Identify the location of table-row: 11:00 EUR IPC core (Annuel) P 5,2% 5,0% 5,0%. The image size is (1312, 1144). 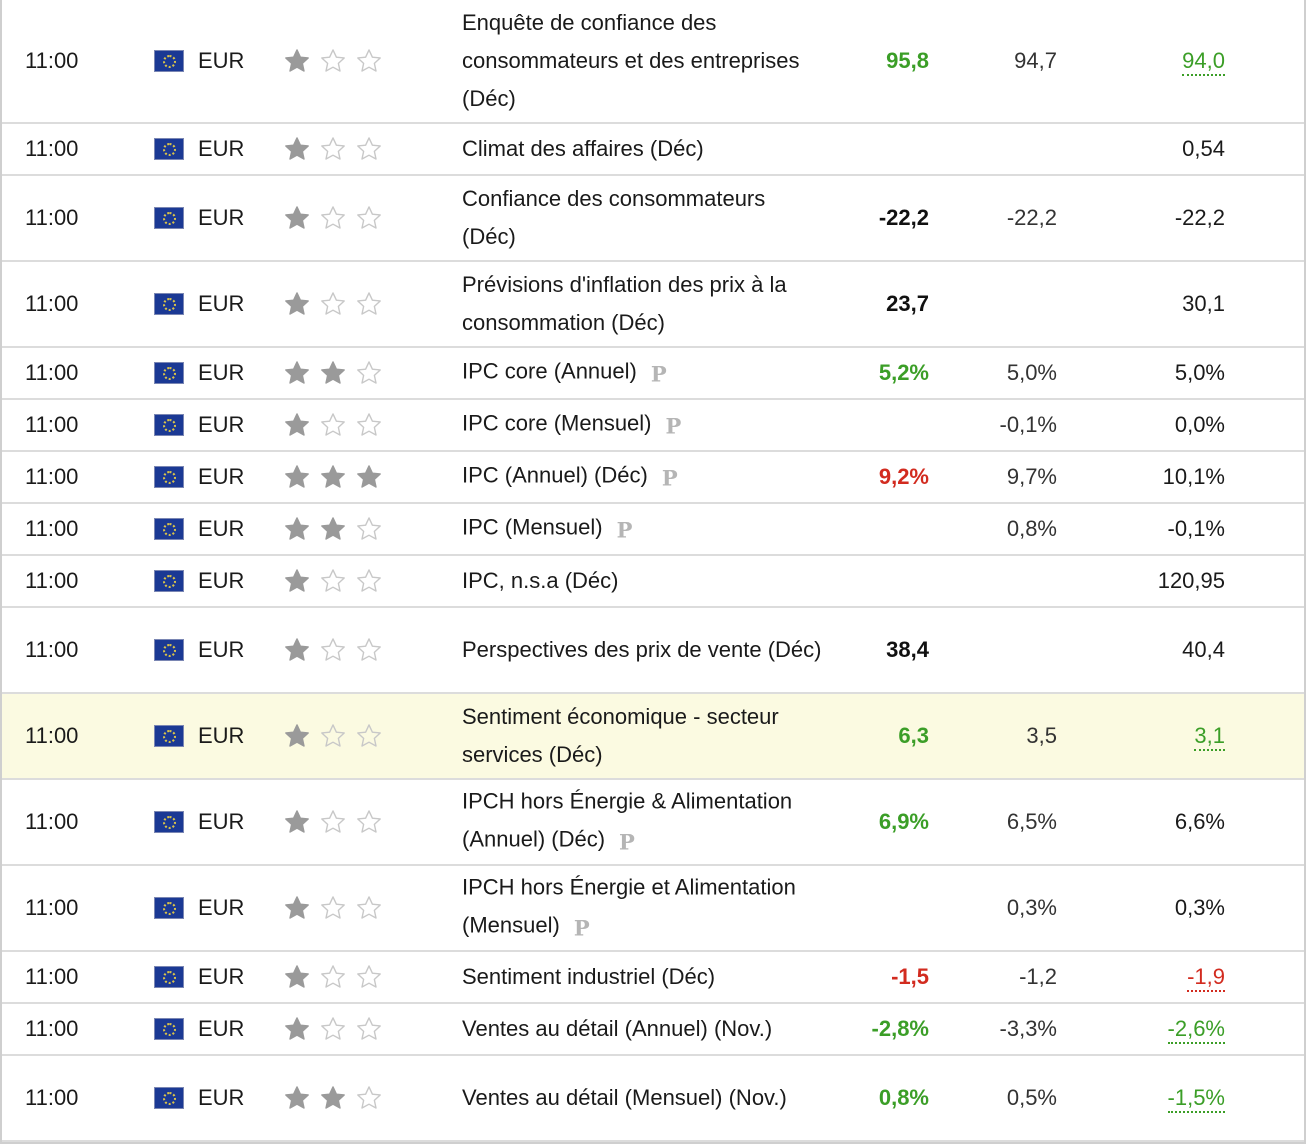
(653, 374).